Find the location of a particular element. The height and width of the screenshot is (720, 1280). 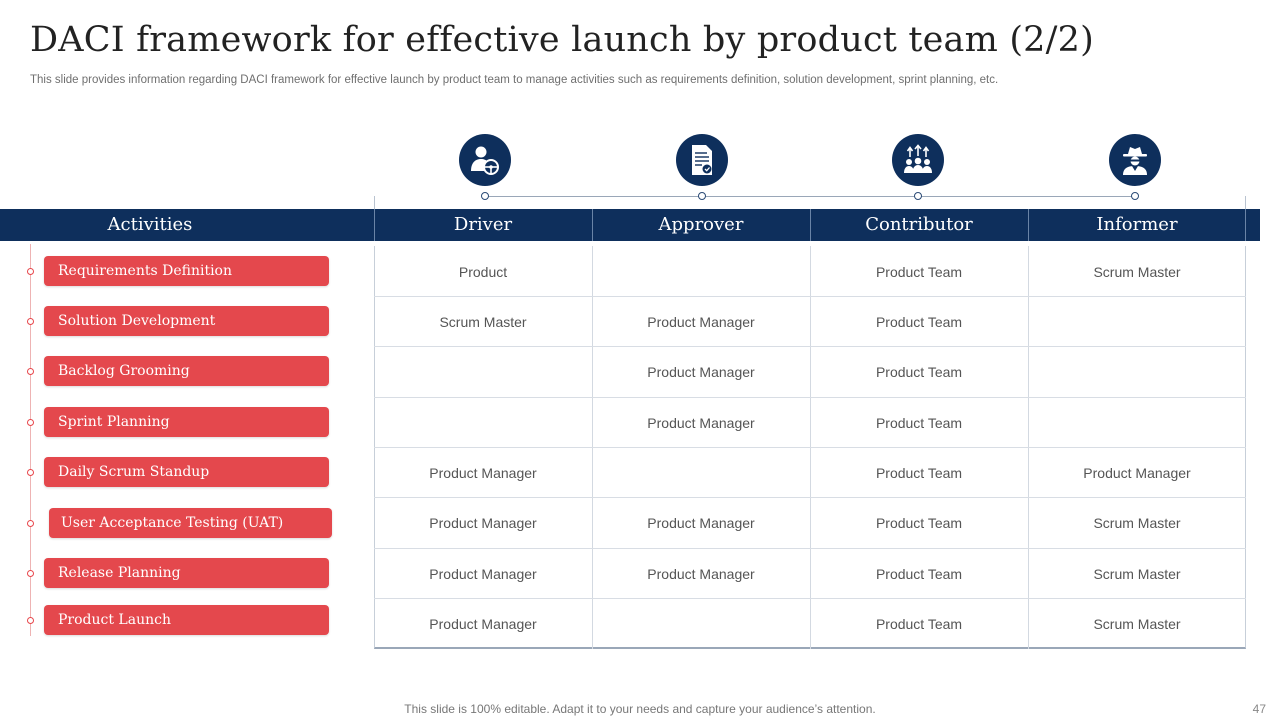

column-header-approver: Approver is located at coordinates (701, 224).